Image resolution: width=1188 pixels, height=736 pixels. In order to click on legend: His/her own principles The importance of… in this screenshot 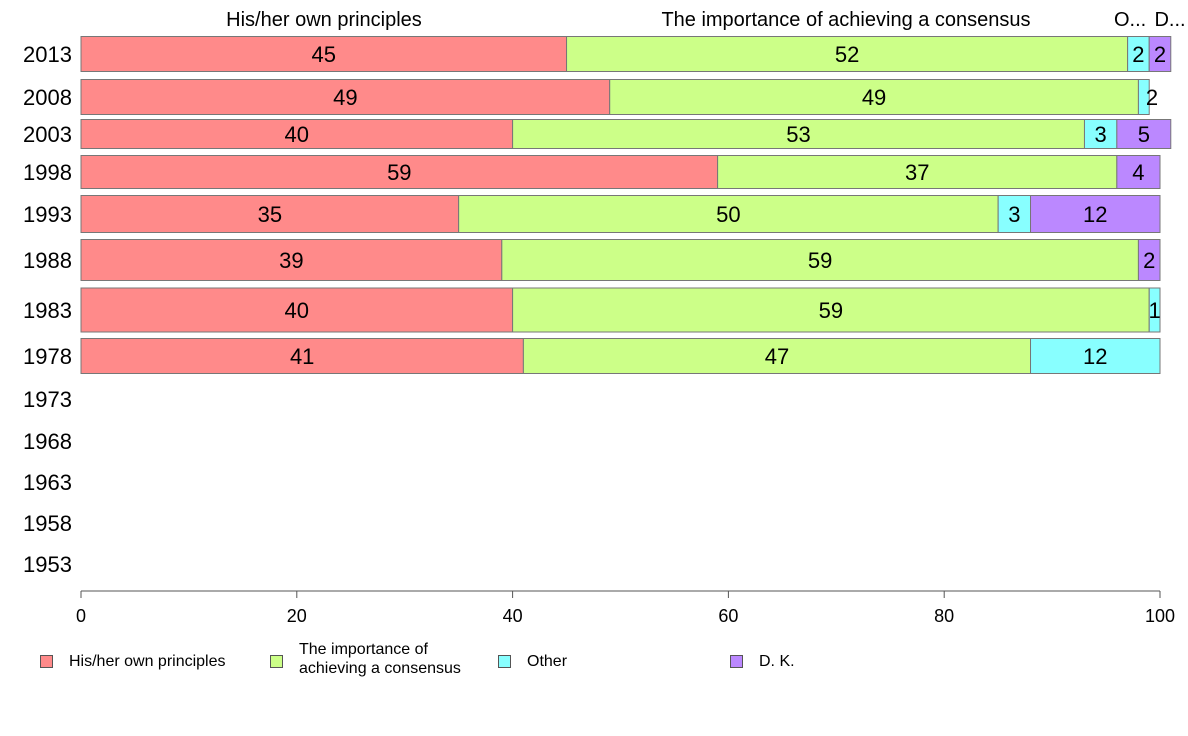, I will do `click(590, 665)`.